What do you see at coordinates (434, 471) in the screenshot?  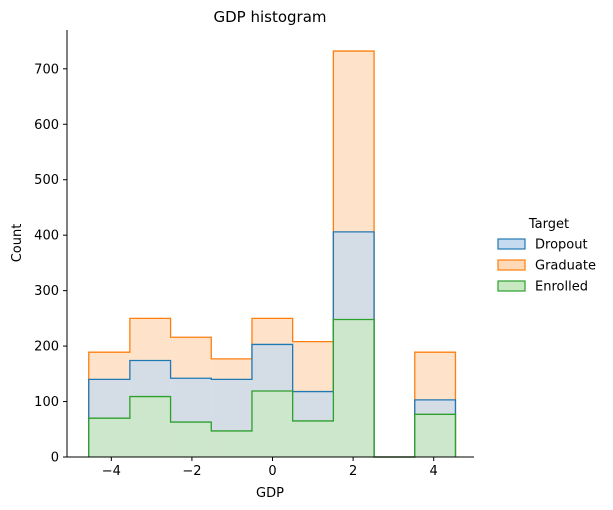 I see `x-tick-label: 4` at bounding box center [434, 471].